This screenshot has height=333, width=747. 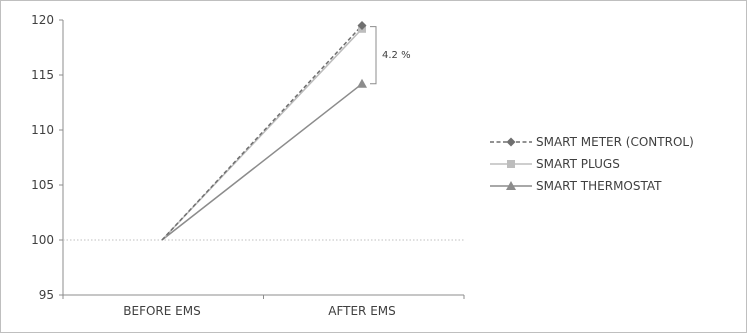 What do you see at coordinates (42, 75) in the screenshot?
I see `y-tick-label: 115` at bounding box center [42, 75].